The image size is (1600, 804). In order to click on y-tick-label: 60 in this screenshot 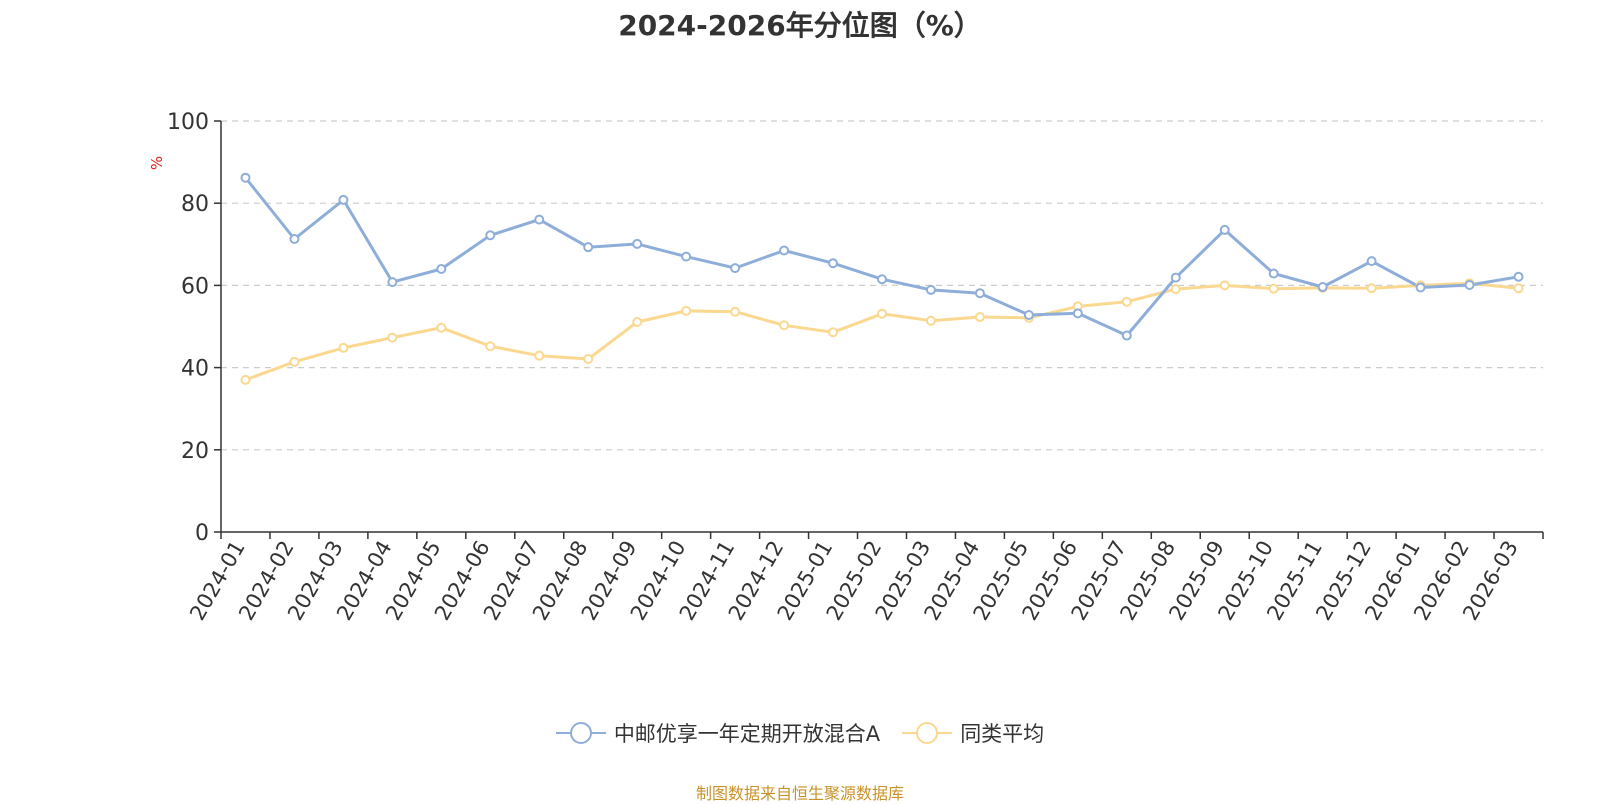, I will do `click(195, 286)`.